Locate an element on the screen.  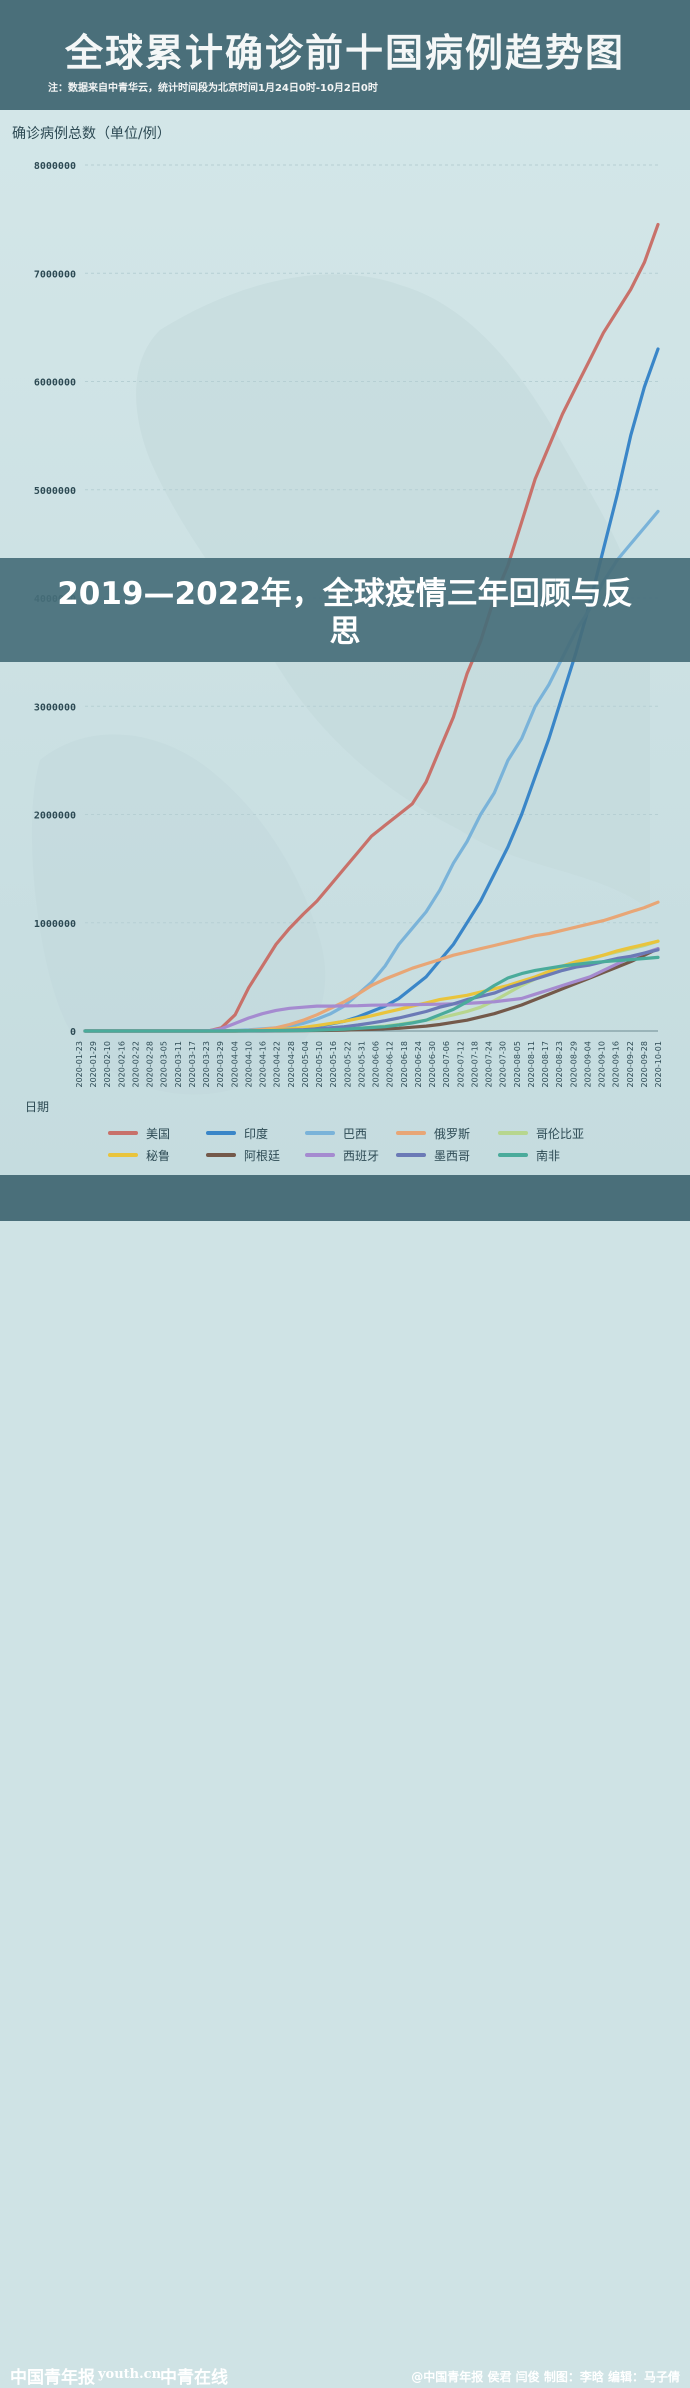
x-tick-label: 2020-08-17 is located at coordinates (545, 1064).